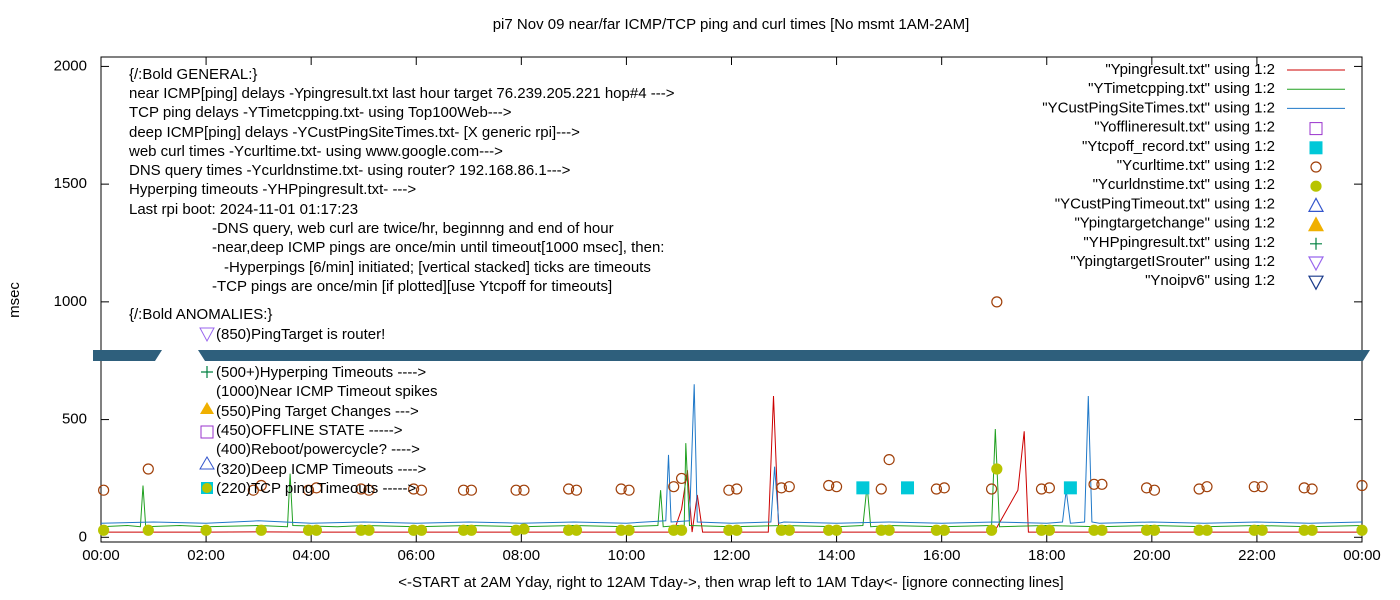  I want to click on legend-label: "Ynoipv6" using 1:2, so click(1210, 280).